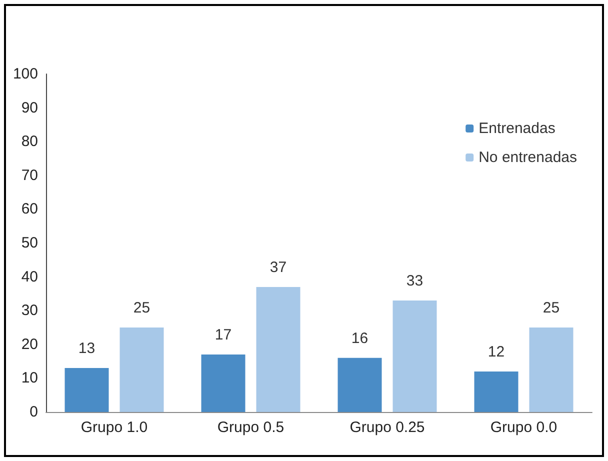 Image resolution: width=608 pixels, height=461 pixels. I want to click on x-tick-label: Grupo 0.25, so click(387, 427).